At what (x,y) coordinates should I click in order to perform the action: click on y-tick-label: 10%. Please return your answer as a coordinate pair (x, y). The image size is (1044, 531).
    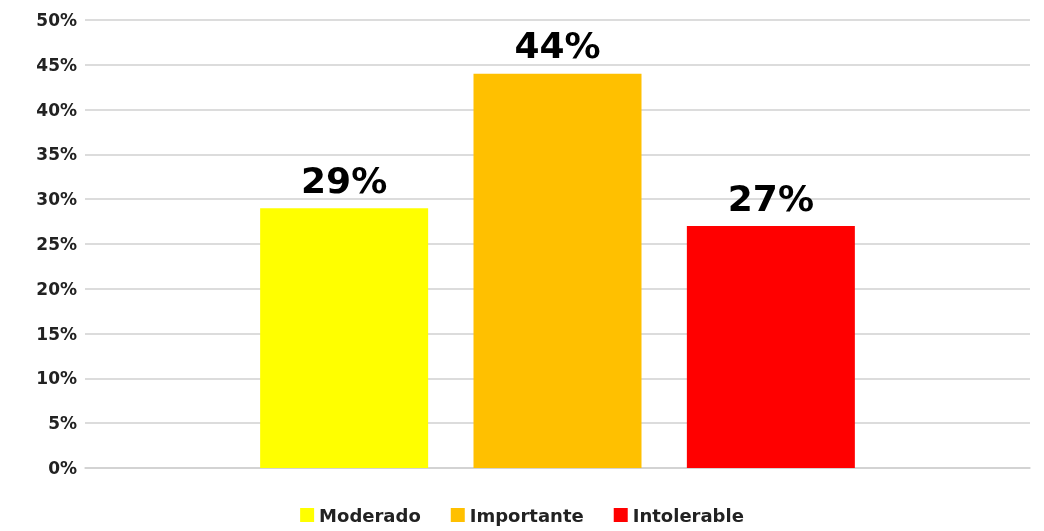
    Looking at the image, I should click on (56, 378).